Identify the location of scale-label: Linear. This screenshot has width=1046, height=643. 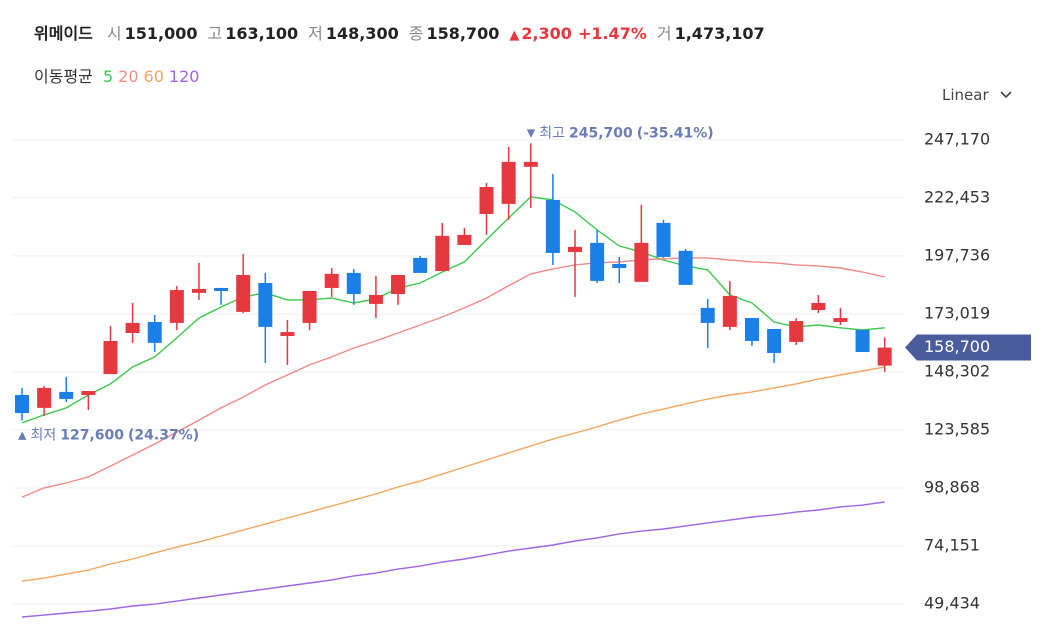
(965, 95).